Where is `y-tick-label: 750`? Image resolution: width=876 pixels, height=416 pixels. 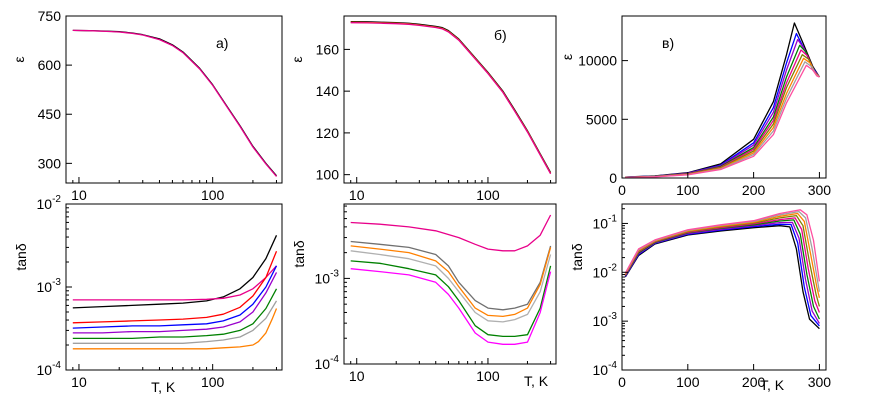 y-tick-label: 750 is located at coordinates (50, 16).